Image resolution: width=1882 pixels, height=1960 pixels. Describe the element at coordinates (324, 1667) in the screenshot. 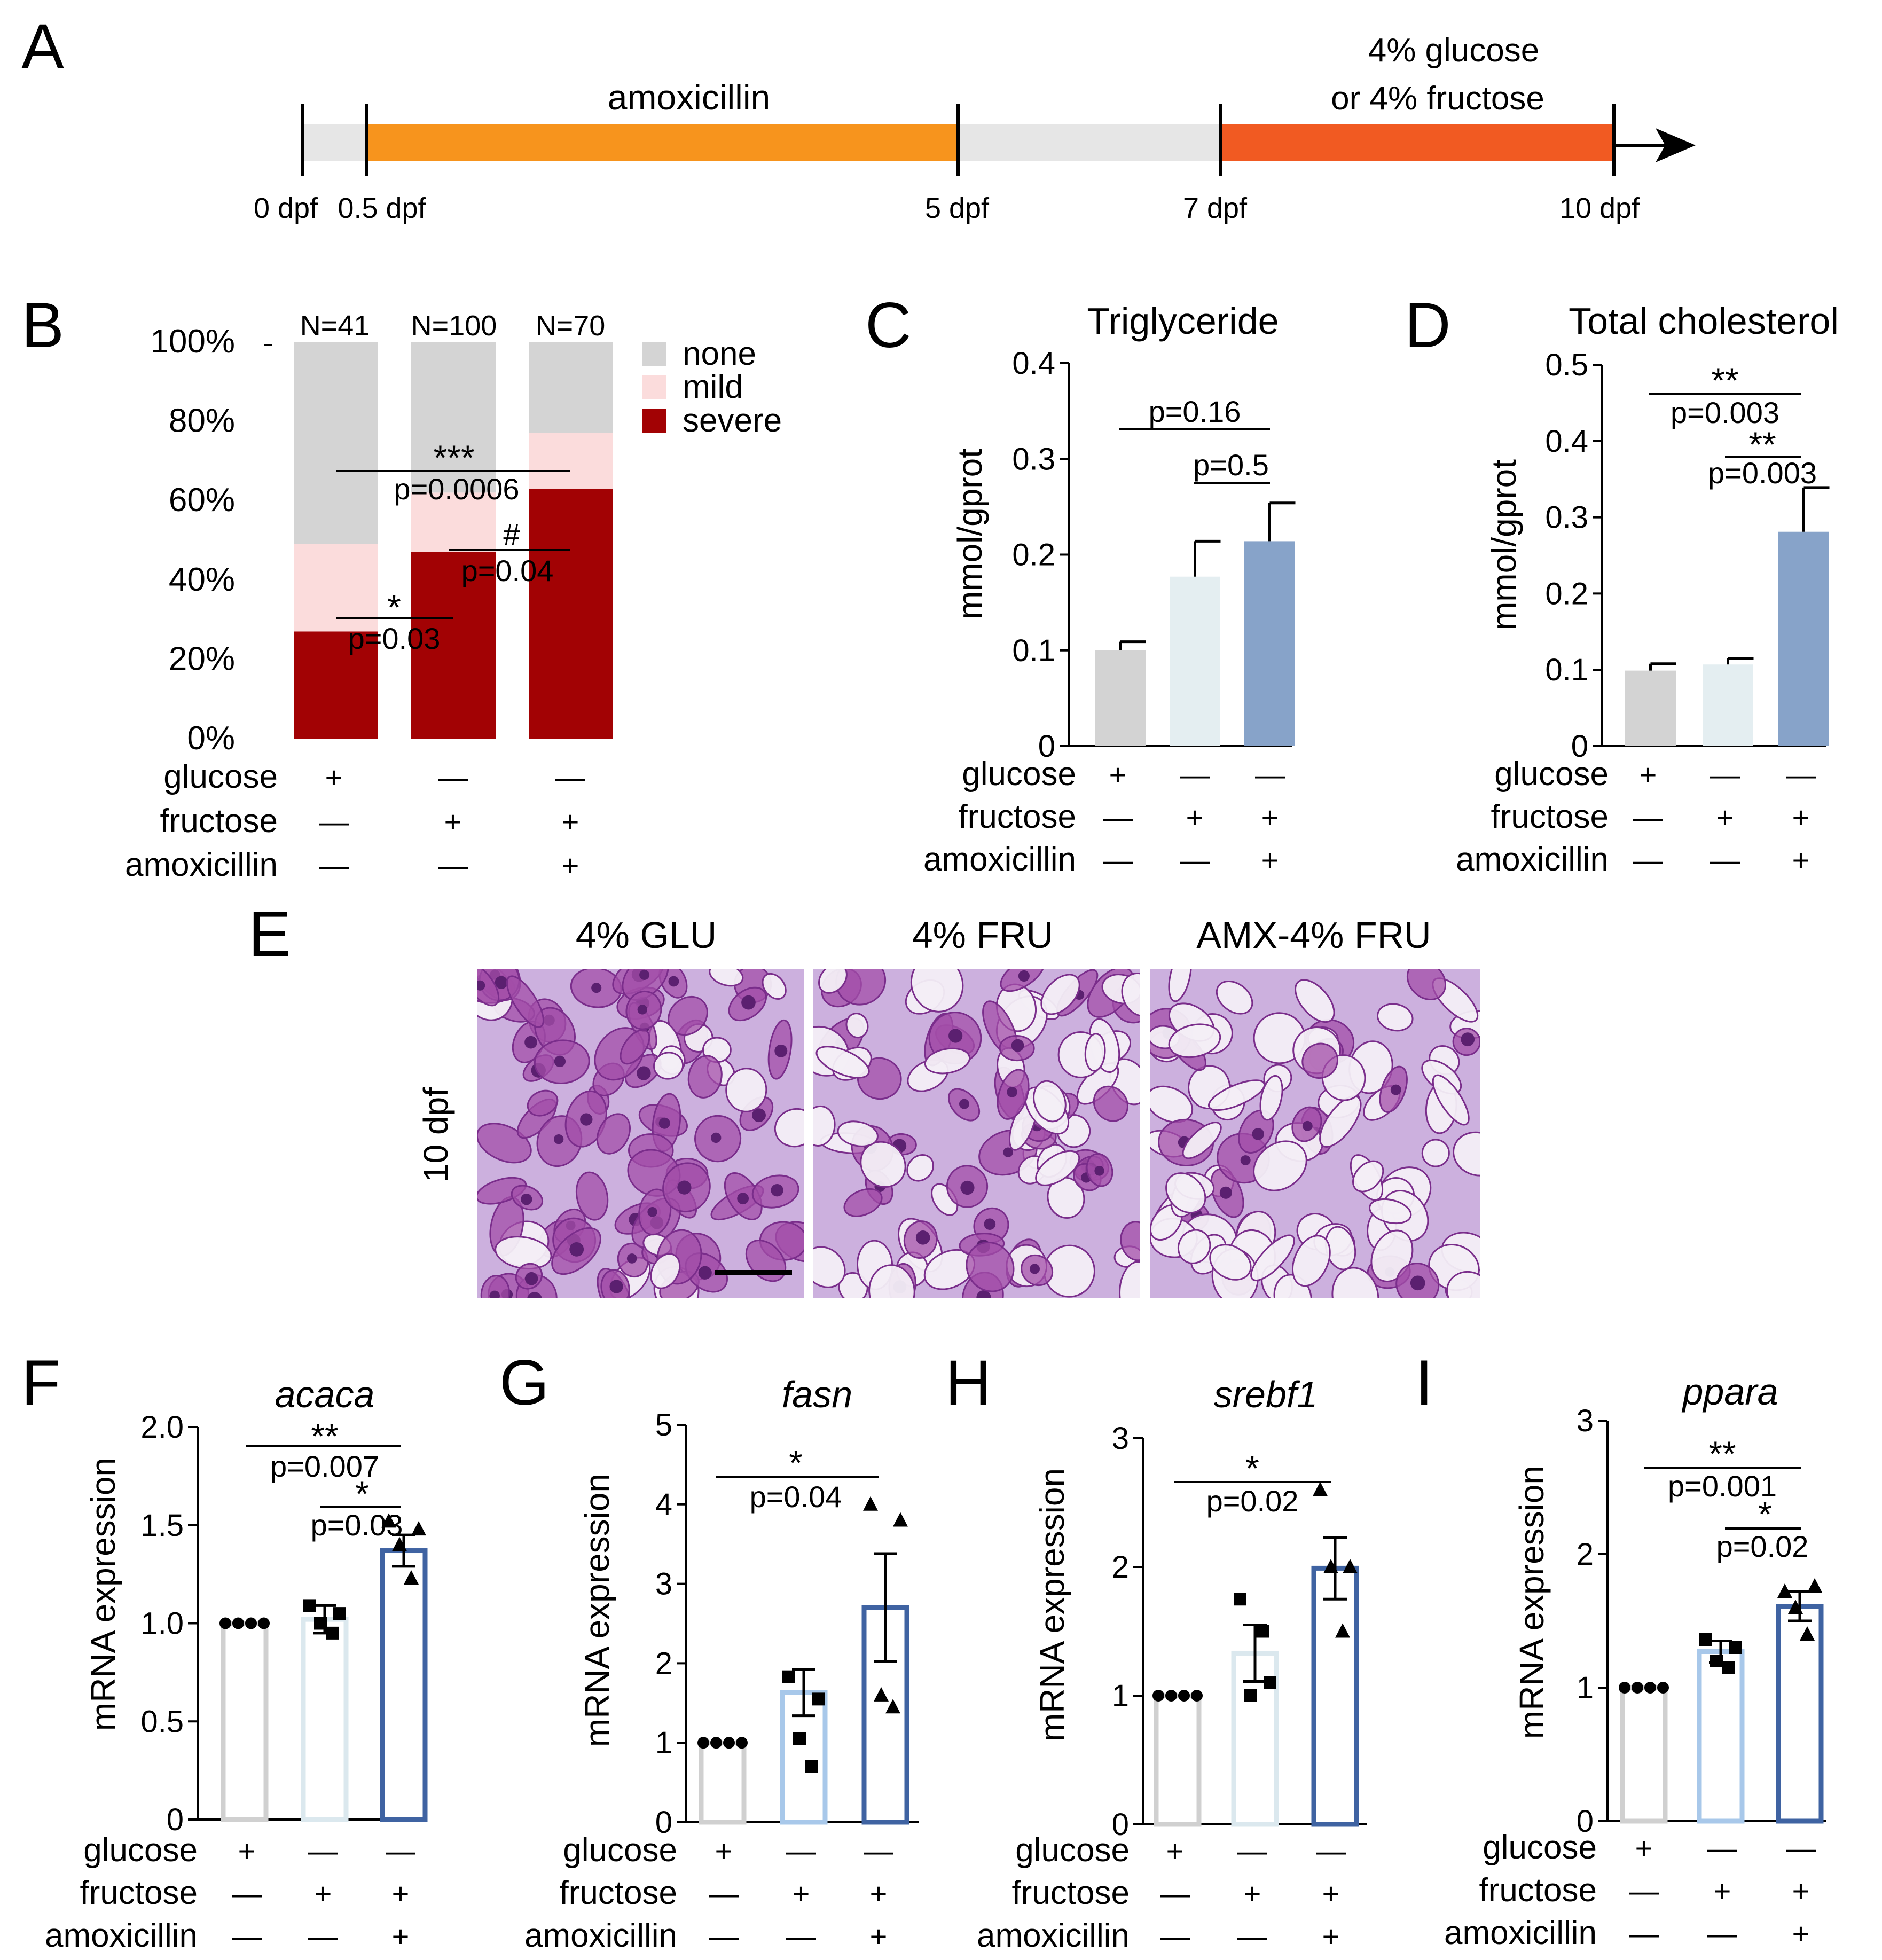

I see `f-bars` at that location.